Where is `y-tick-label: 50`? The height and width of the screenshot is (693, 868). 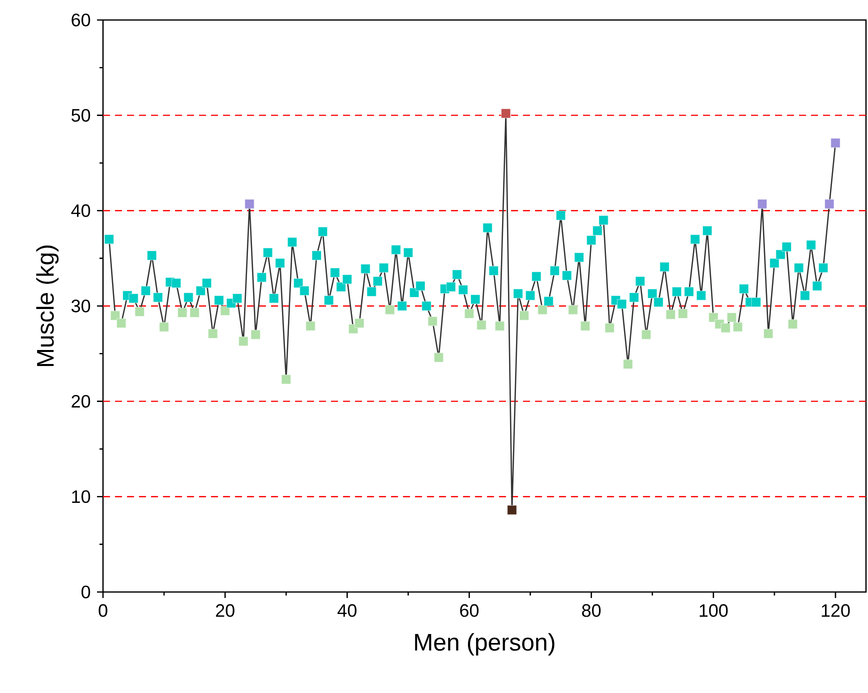
y-tick-label: 50 is located at coordinates (81, 115).